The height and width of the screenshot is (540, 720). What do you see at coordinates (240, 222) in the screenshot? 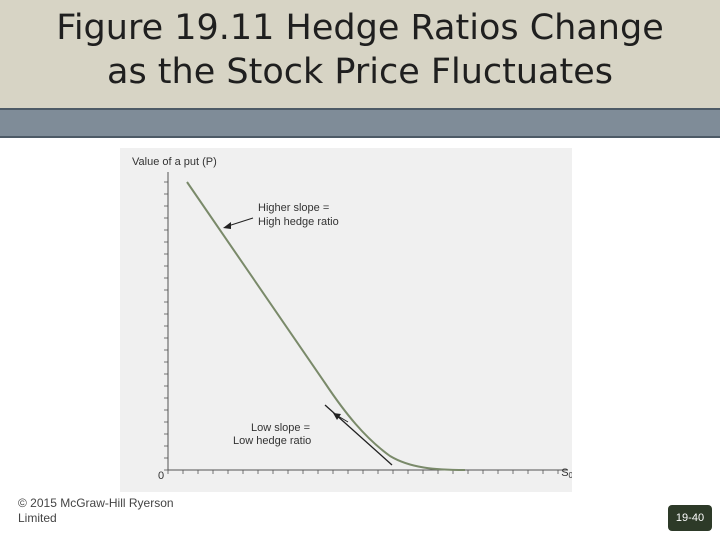
I see `high-slope-arrow` at bounding box center [240, 222].